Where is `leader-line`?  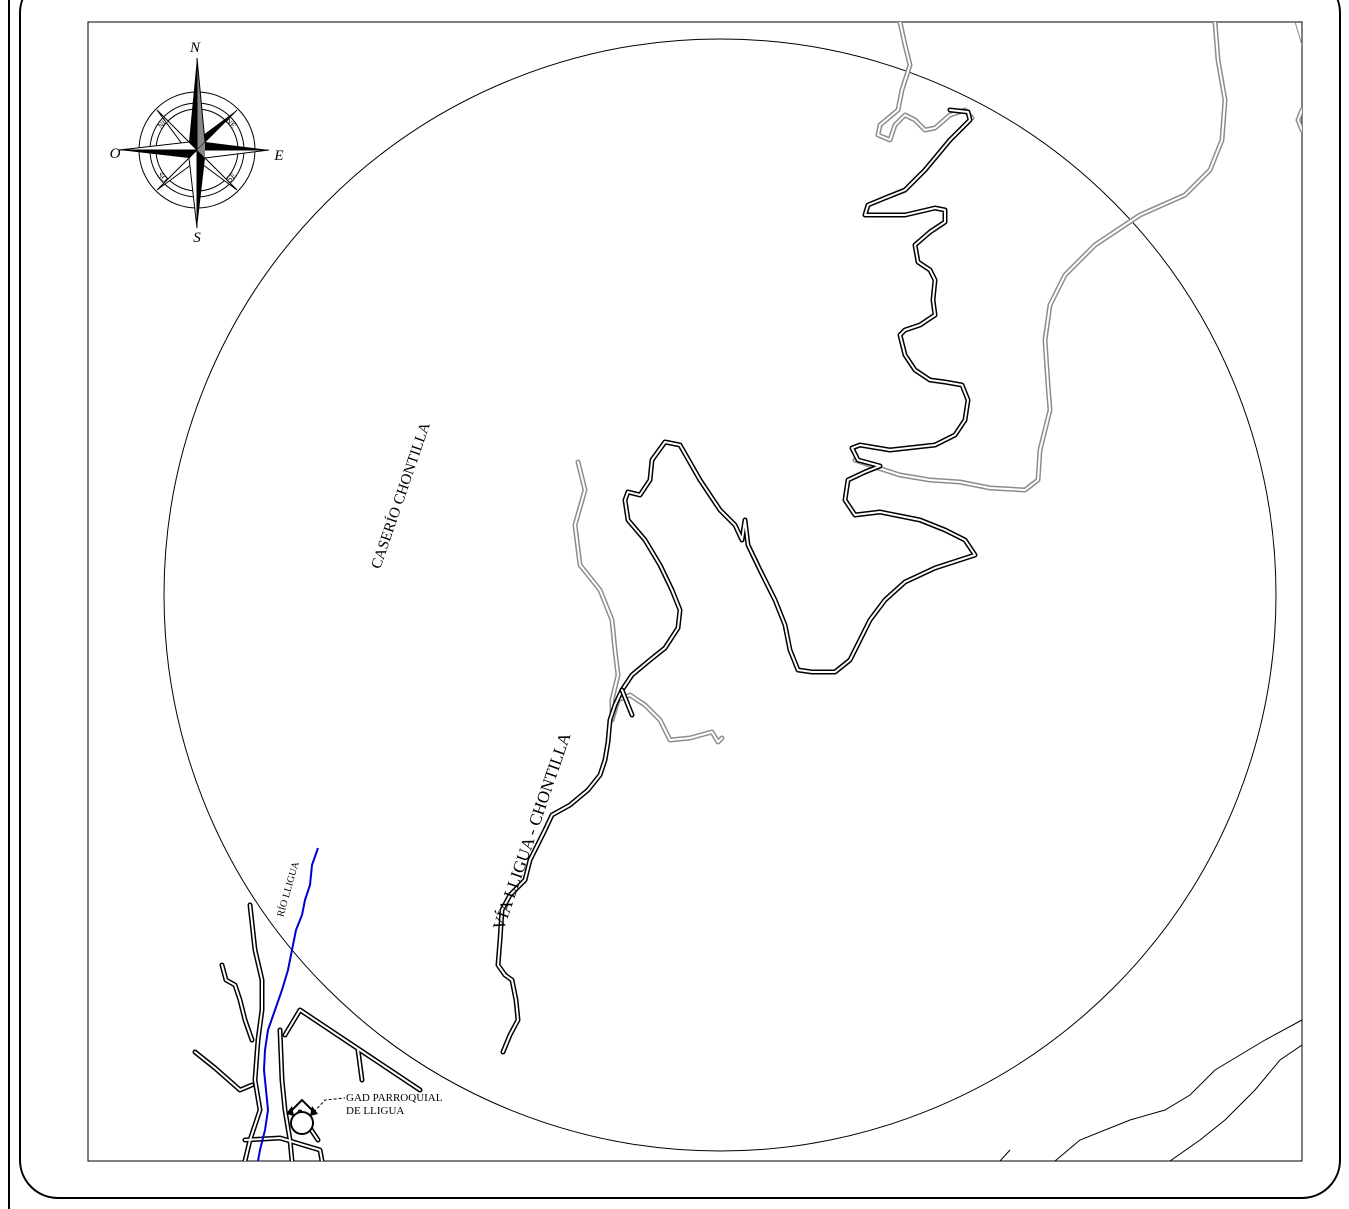
leader-line is located at coordinates (329, 1105).